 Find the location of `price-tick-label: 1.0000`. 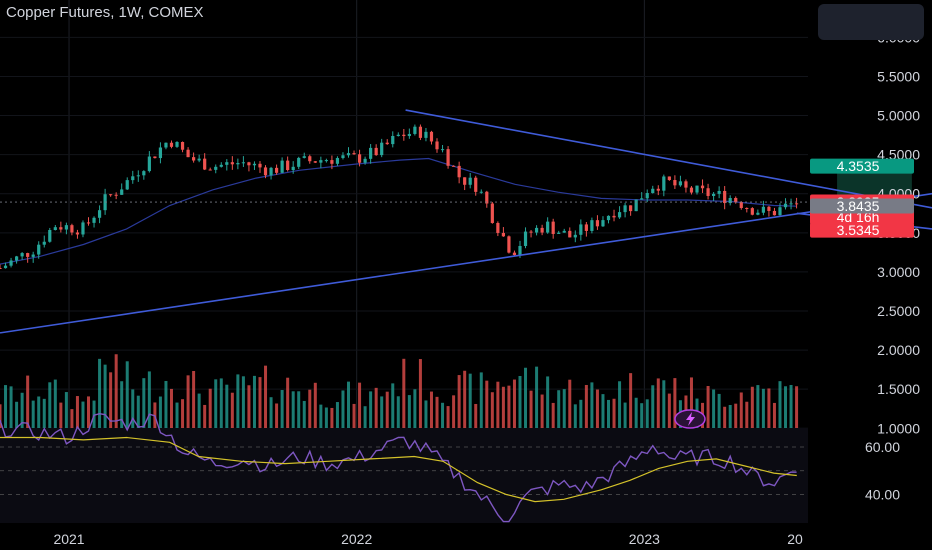

price-tick-label: 1.0000 is located at coordinates (898, 428).